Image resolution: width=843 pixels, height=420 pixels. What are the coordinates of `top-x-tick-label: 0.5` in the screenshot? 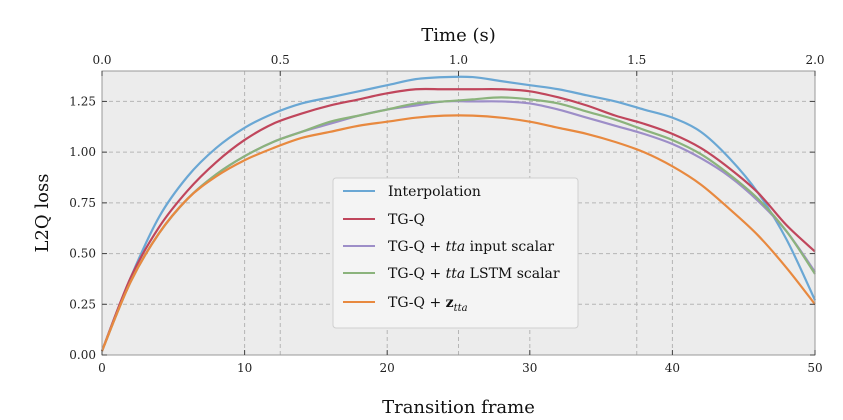 It's located at (280, 60).